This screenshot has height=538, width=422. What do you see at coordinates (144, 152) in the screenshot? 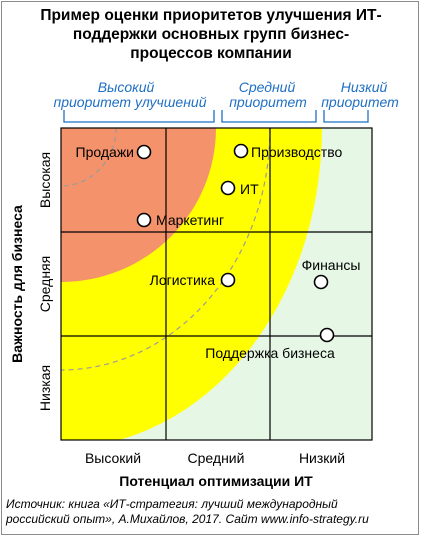
I see `process-marker-sales` at bounding box center [144, 152].